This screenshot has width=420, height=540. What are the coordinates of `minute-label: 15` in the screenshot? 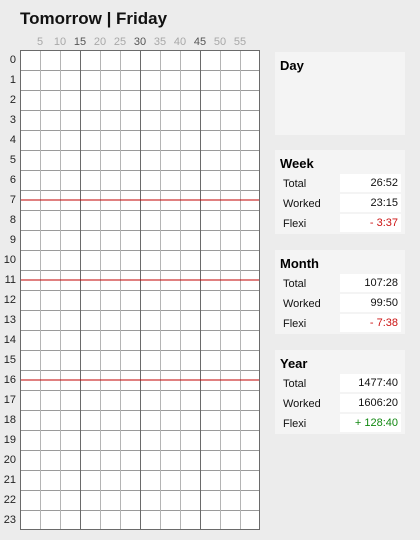 It's located at (80, 42).